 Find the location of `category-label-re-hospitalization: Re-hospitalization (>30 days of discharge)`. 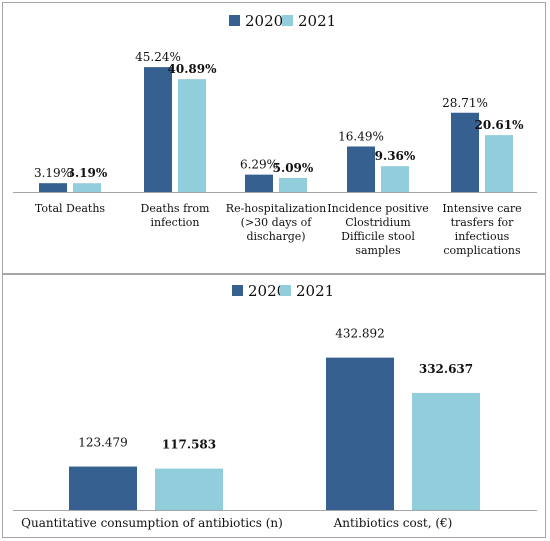

category-label-re-hospitalization: Re-hospitalization (>30 days of discharge) is located at coordinates (276, 222).